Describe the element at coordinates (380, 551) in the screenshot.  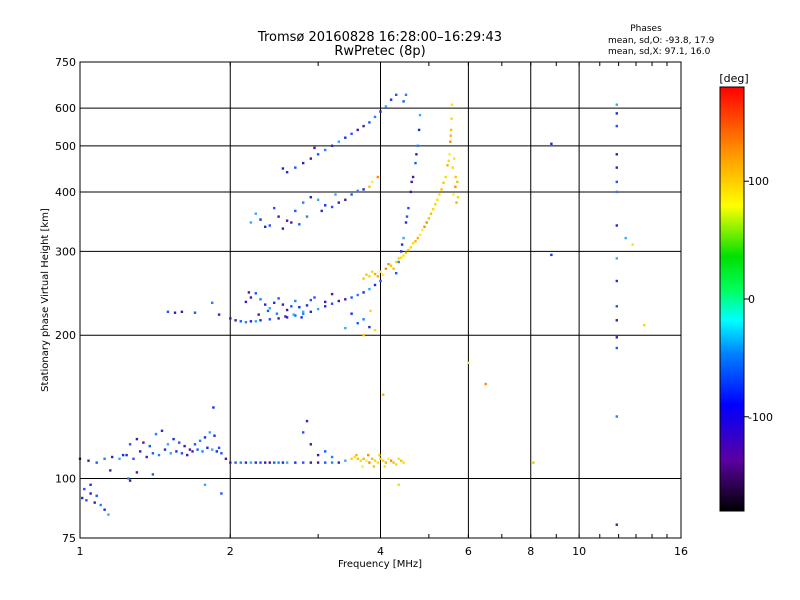
I see `x-tick-label: 4` at that location.